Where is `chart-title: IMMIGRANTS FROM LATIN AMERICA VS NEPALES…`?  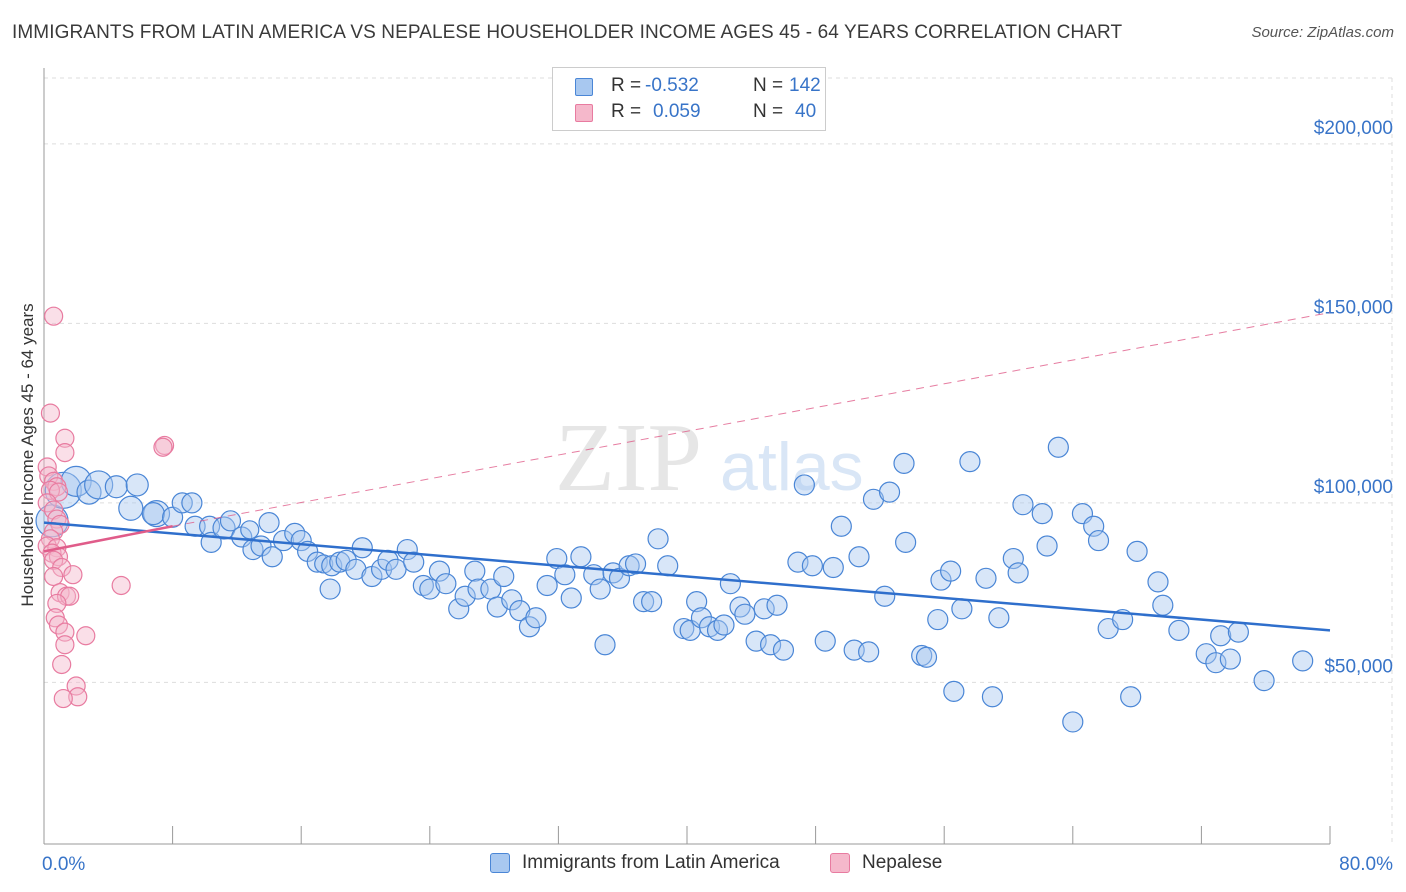 chart-title: IMMIGRANTS FROM LATIN AMERICA VS NEPALES… is located at coordinates (567, 32).